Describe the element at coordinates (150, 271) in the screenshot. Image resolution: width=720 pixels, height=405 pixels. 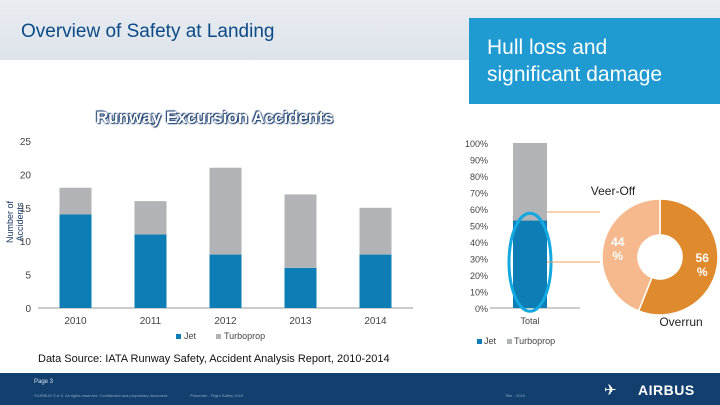
I see `chart1-bar-2011-jet` at that location.